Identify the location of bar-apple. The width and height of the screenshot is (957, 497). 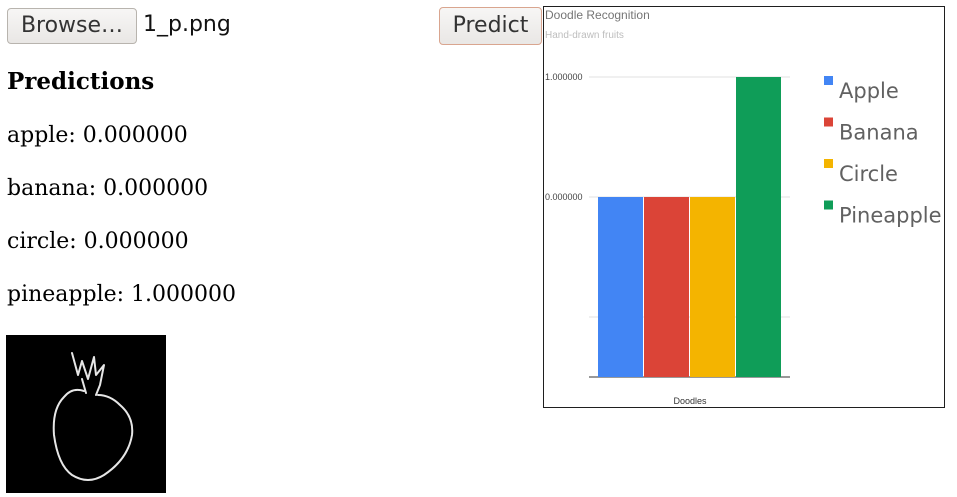
(620, 287).